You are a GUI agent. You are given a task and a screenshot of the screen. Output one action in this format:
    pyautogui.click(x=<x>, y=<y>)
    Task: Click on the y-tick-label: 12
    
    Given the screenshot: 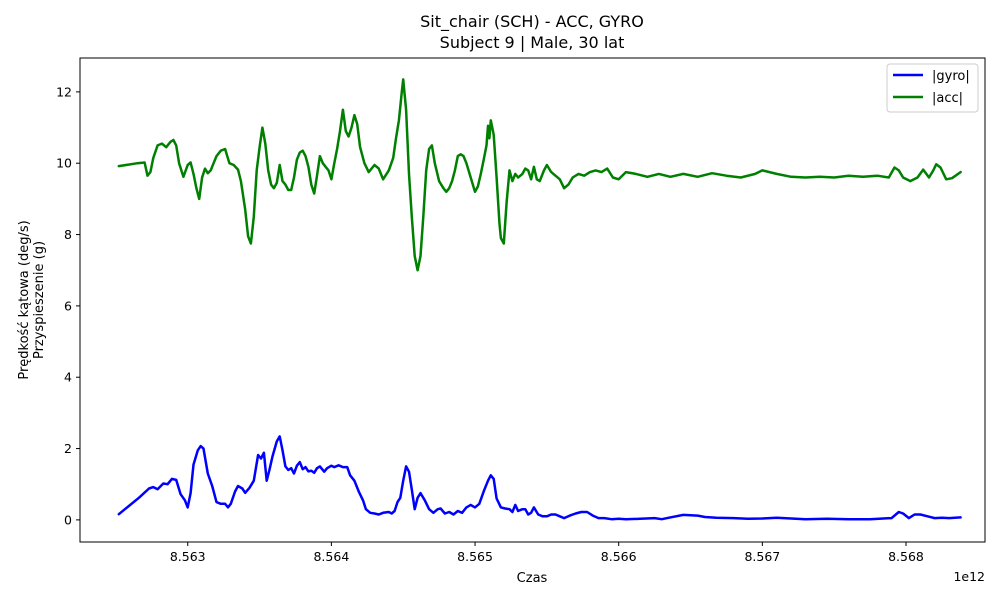 What is the action you would take?
    pyautogui.click(x=64, y=91)
    